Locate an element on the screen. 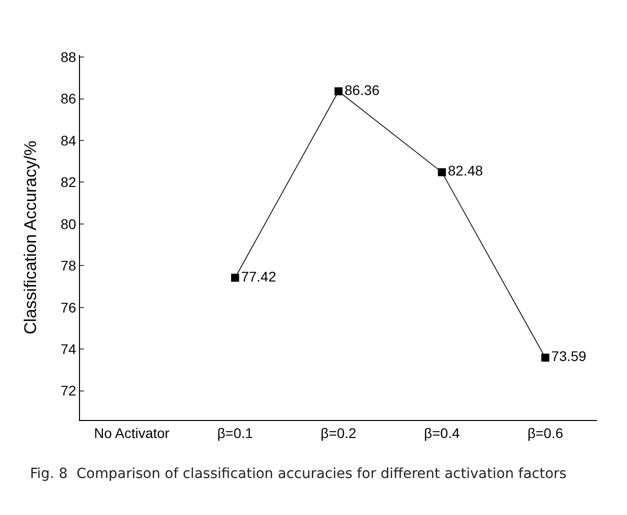 This screenshot has height=515, width=627. y-tick-label: 76 is located at coordinates (68, 307).